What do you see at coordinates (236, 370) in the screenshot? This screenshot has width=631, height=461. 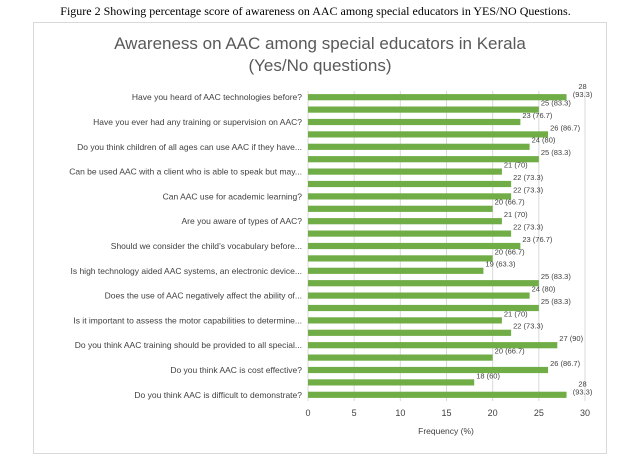 I see `category-label: Do you think AAC is cost effective?` at bounding box center [236, 370].